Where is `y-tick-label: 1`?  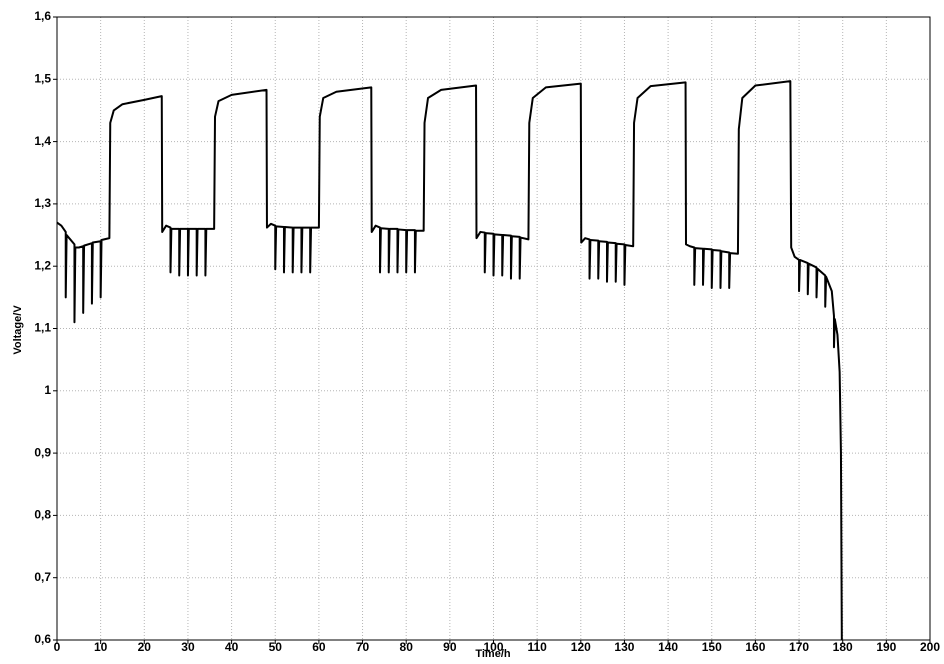
y-tick-label: 1 is located at coordinates (47, 390).